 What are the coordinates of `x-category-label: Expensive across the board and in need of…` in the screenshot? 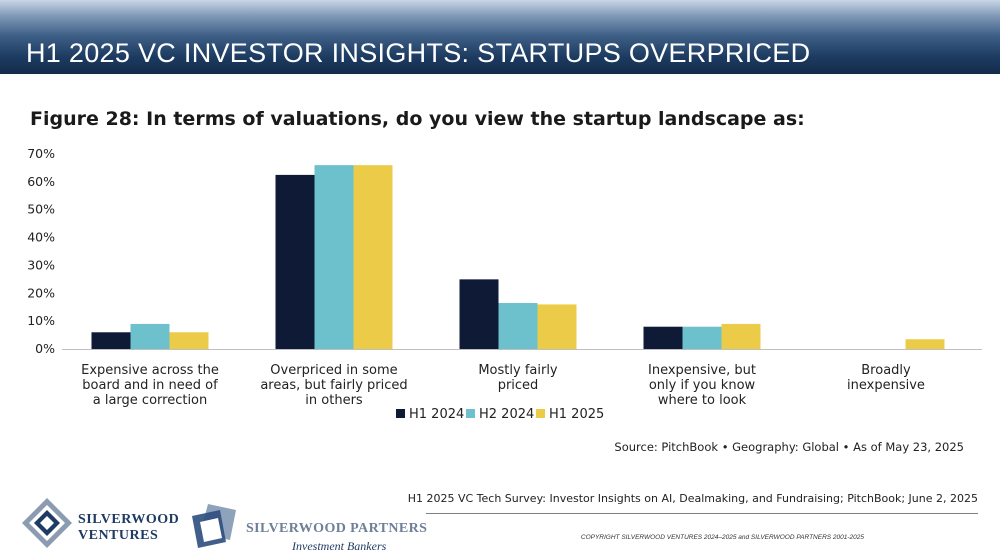 It's located at (150, 385).